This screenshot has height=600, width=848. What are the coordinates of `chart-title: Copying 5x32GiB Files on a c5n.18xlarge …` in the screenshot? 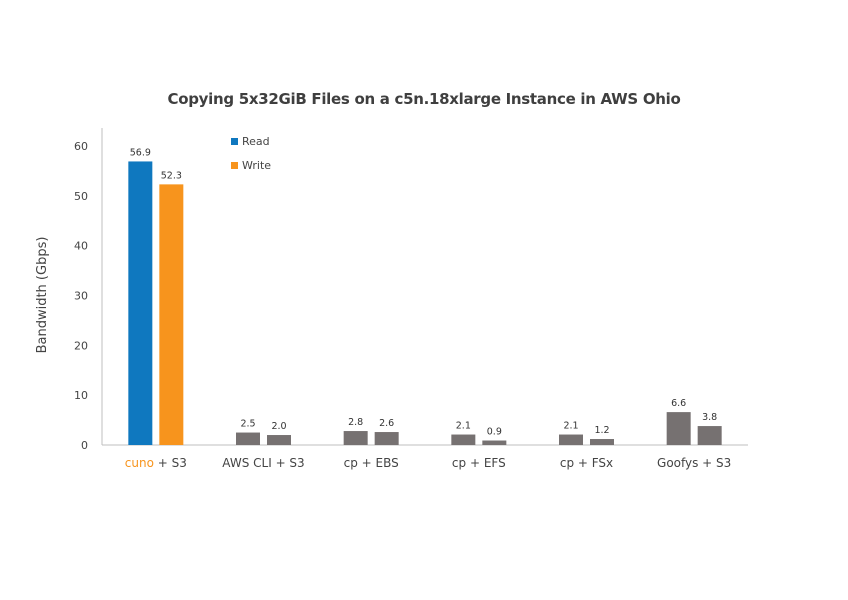 It's located at (424, 99).